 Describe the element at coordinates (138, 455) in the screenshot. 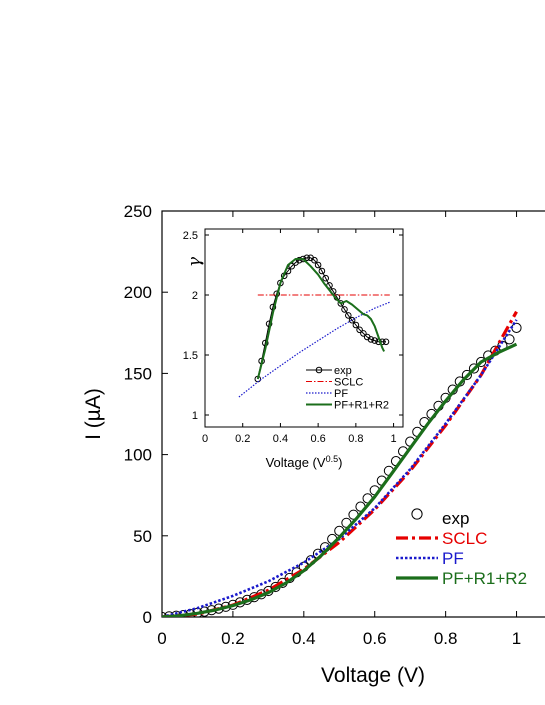

I see `main-y-tick-label: 100` at that location.